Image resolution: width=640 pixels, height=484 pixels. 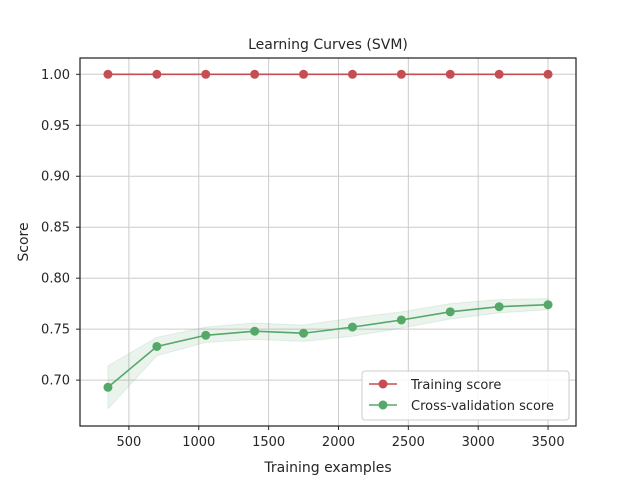 I want to click on y-tick-label: 1.00, so click(x=55, y=75).